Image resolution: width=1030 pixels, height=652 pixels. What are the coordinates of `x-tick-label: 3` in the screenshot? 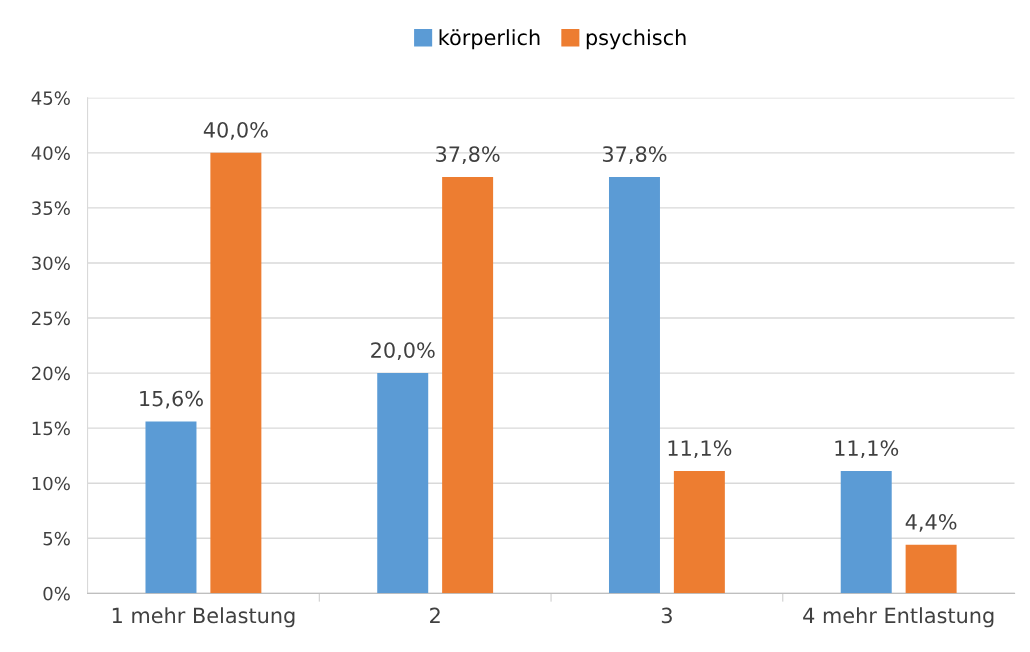 It's located at (666, 615).